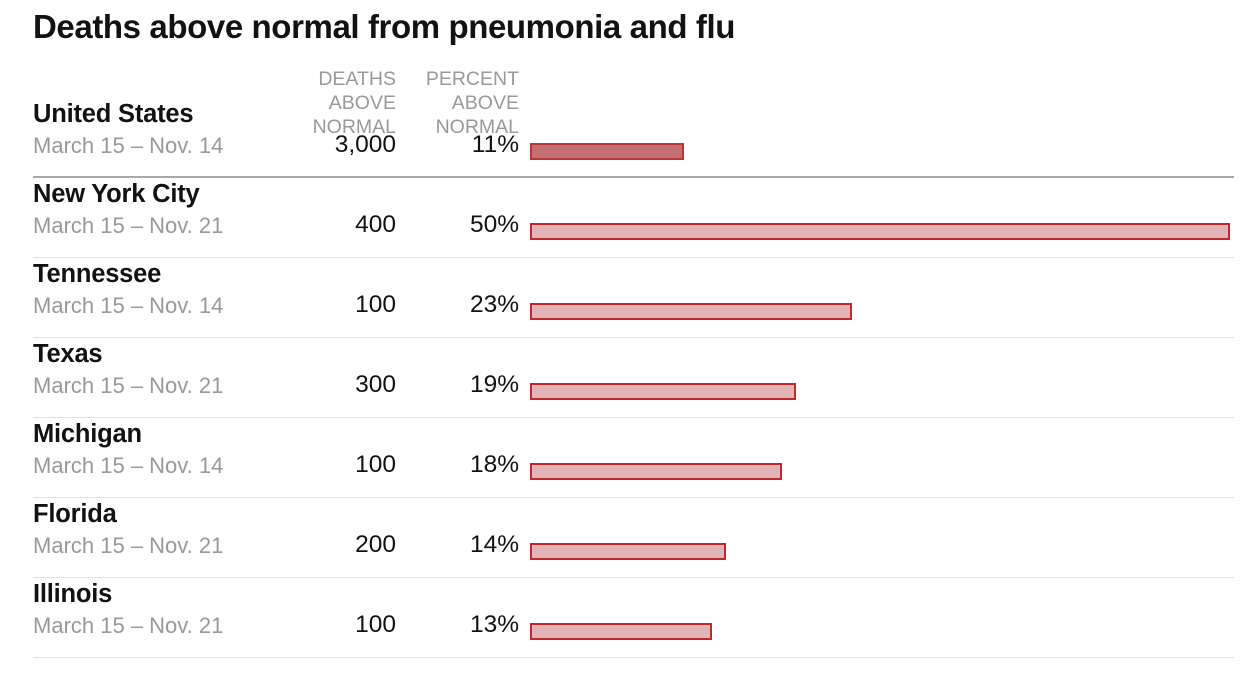  Describe the element at coordinates (116, 194) in the screenshot. I see `region-name: New York City` at that location.